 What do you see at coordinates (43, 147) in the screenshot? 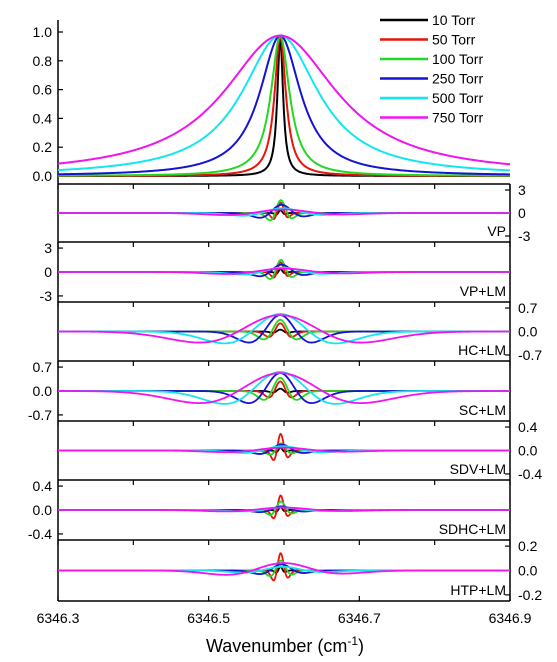
I see `top-y-tick-label: 0.2` at bounding box center [43, 147].